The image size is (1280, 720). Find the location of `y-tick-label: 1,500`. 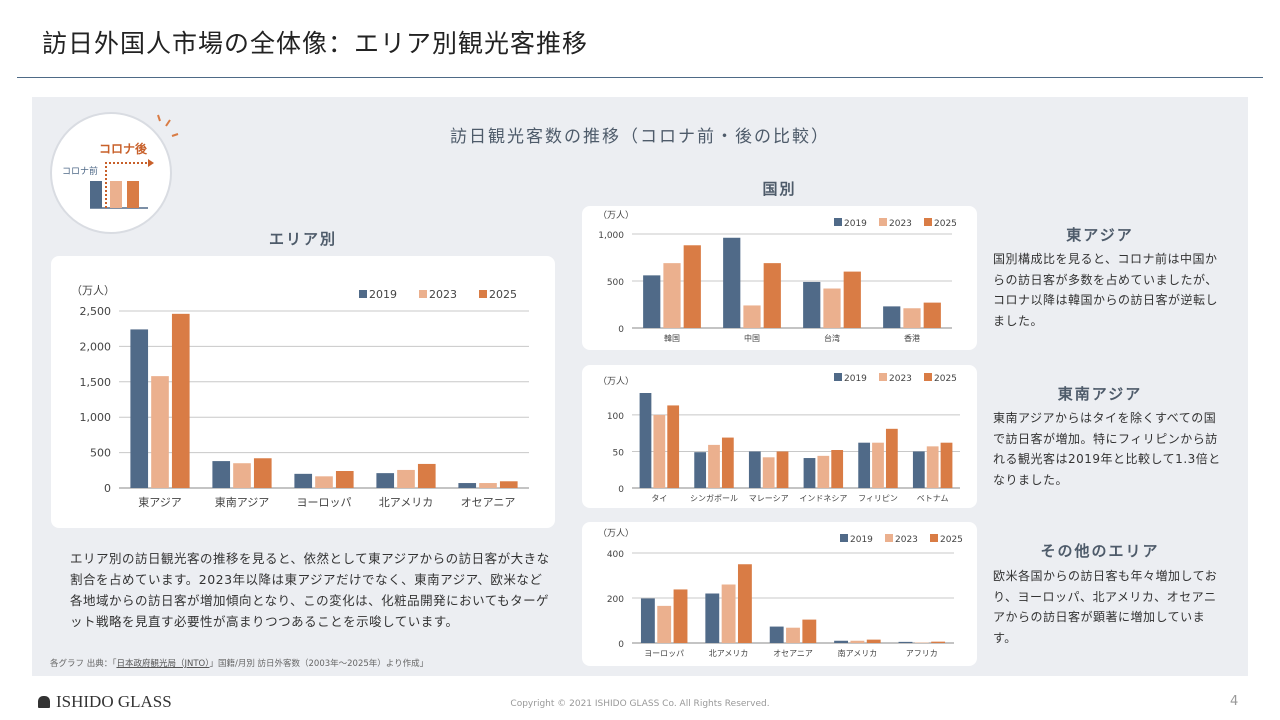

y-tick-label: 1,500 is located at coordinates (96, 382).